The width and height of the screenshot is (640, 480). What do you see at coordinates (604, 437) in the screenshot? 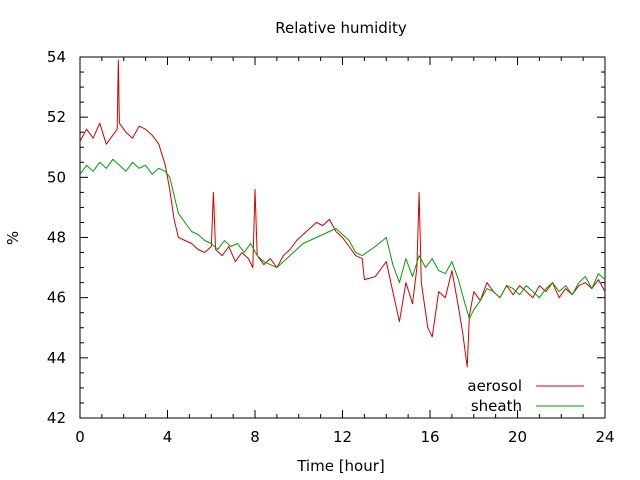
I see `x-tick-label: 24` at bounding box center [604, 437].